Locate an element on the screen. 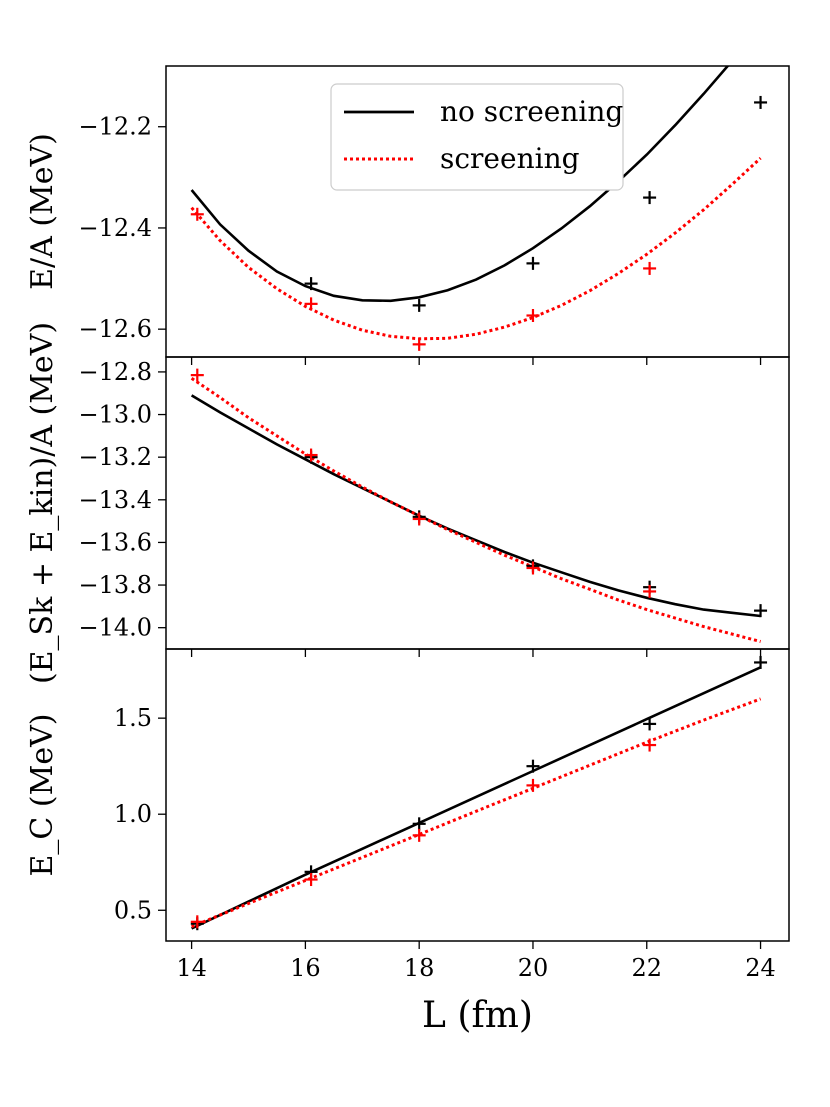 This screenshot has height=1107, width=830. x-tick-label: 24 is located at coordinates (760, 968).